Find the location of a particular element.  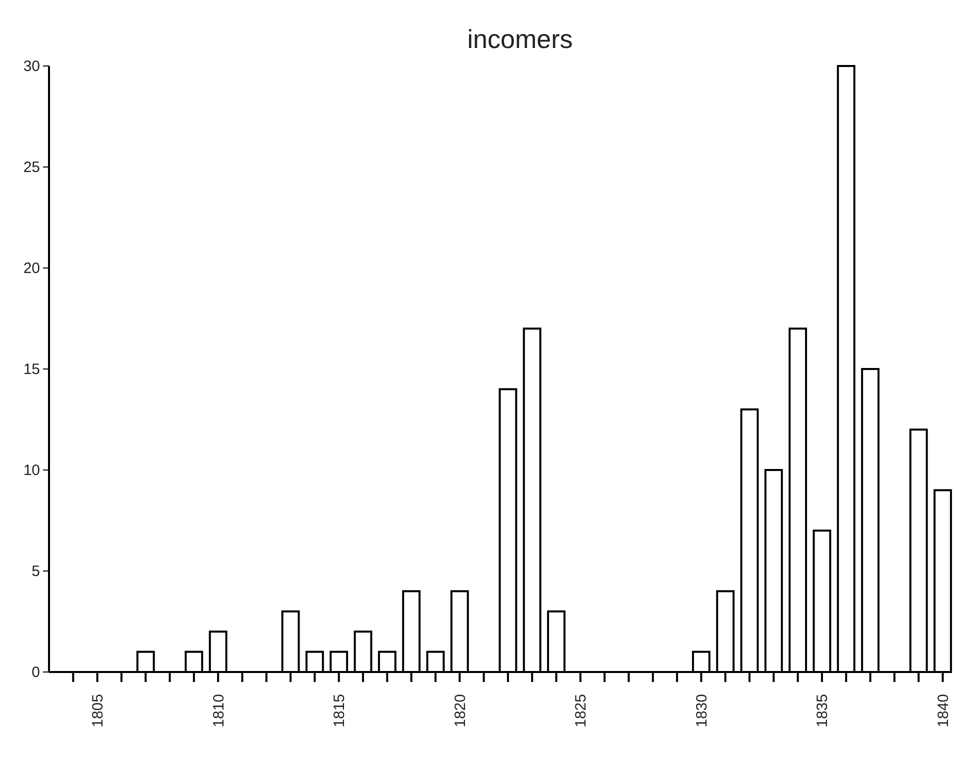

x-tick-label: 1835 is located at coordinates (823, 711).